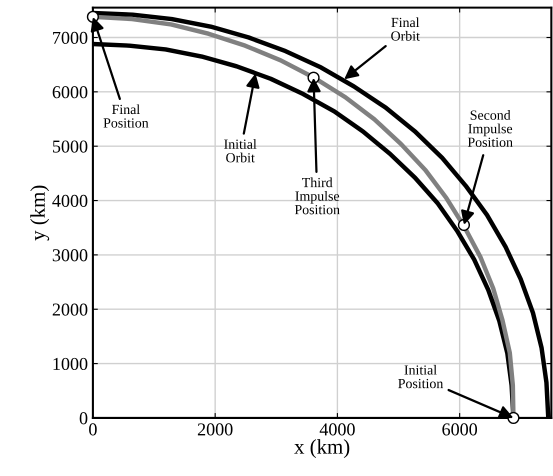 This screenshot has width=553, height=476. Describe the element at coordinates (70, 309) in the screenshot. I see `y-tick-label: 2000` at that location.